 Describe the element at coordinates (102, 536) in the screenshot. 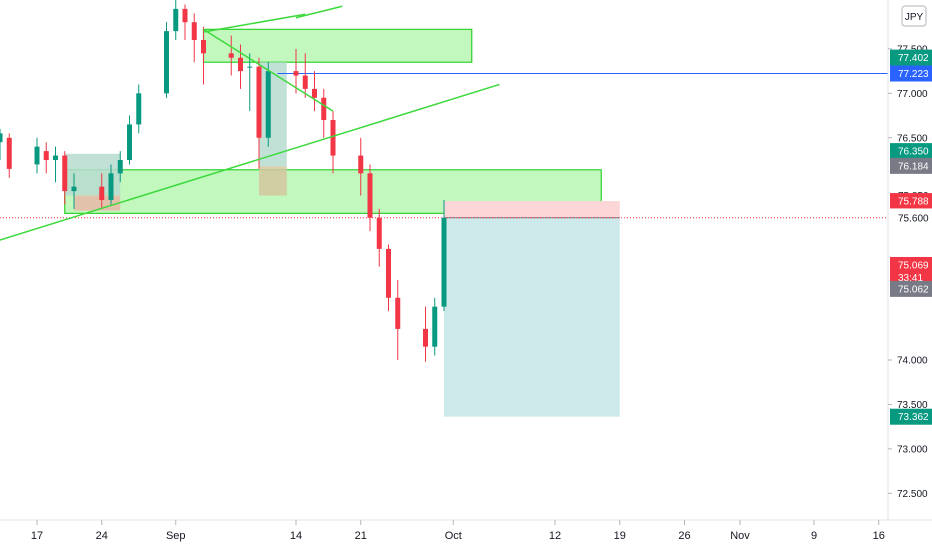

I see `x-tick-label-1: 24` at that location.